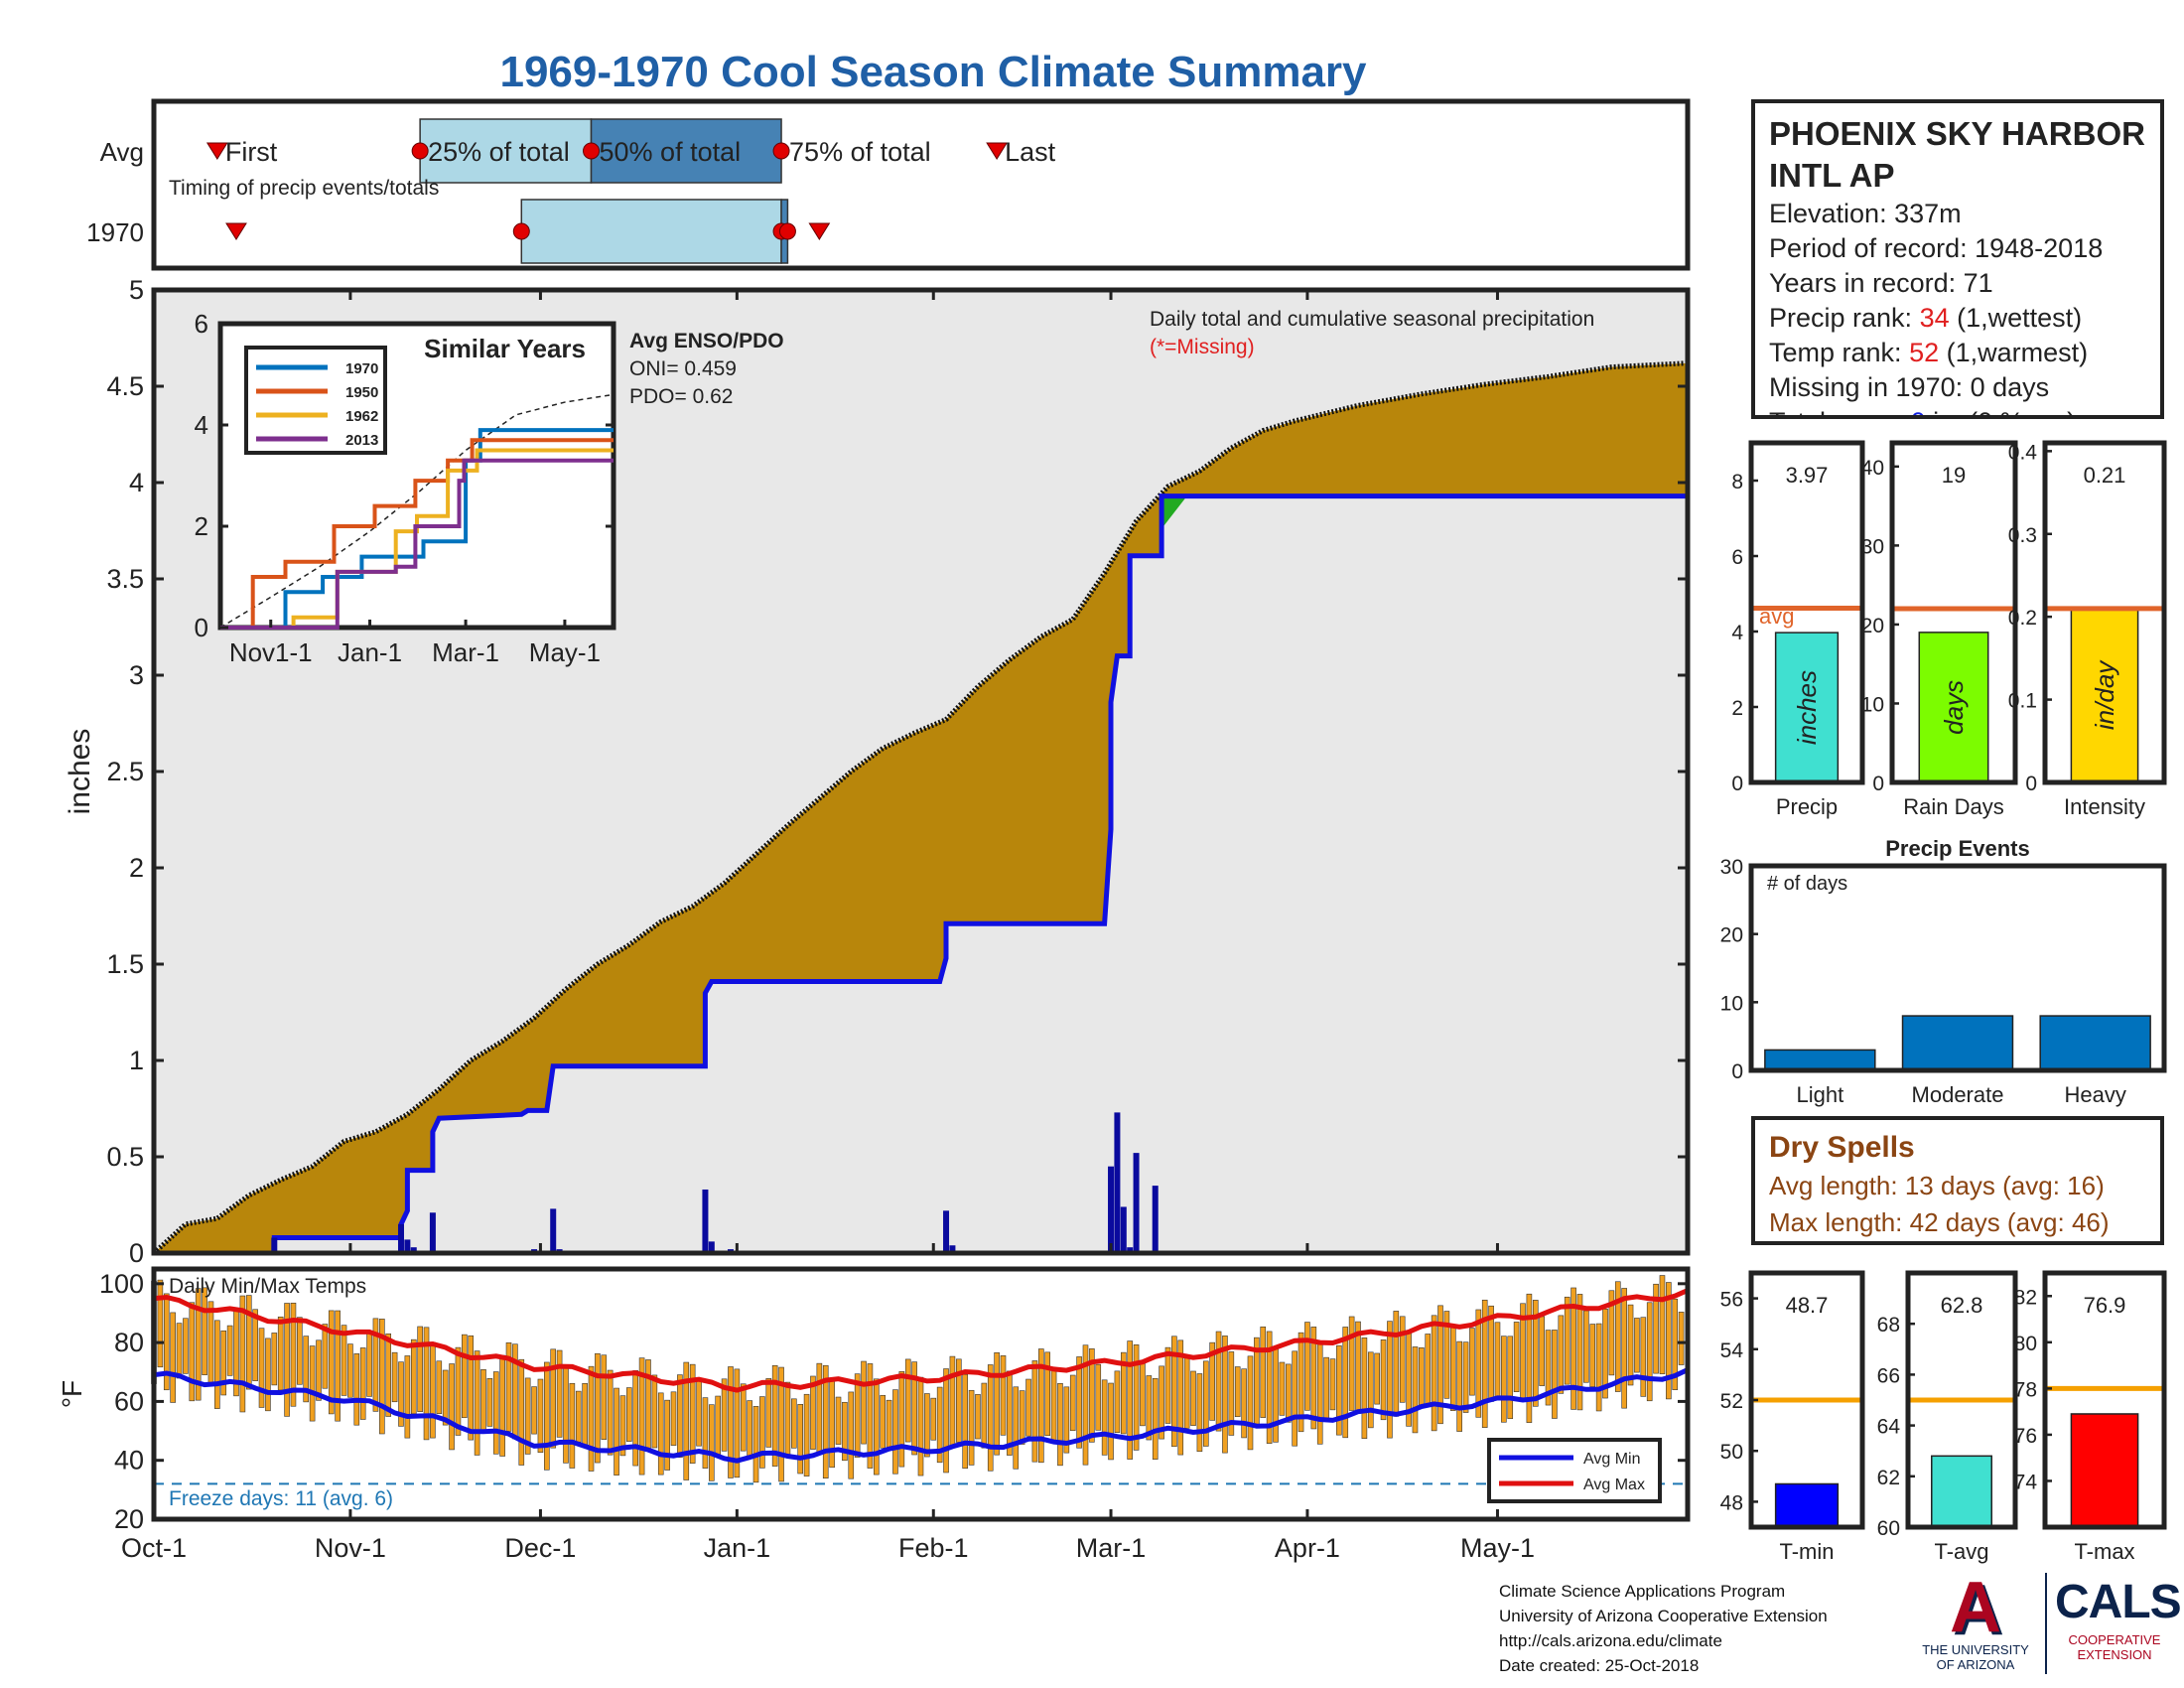 Image resolution: width=2184 pixels, height=1688 pixels. Describe the element at coordinates (2025, 1297) in the screenshot. I see `tmax-summary-tick-label: 82` at that location.